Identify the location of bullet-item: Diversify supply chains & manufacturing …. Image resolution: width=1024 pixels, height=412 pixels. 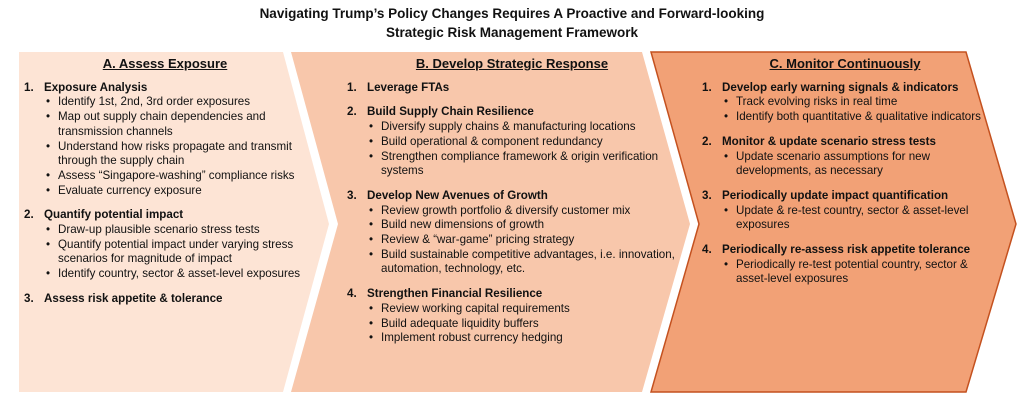
(523, 127).